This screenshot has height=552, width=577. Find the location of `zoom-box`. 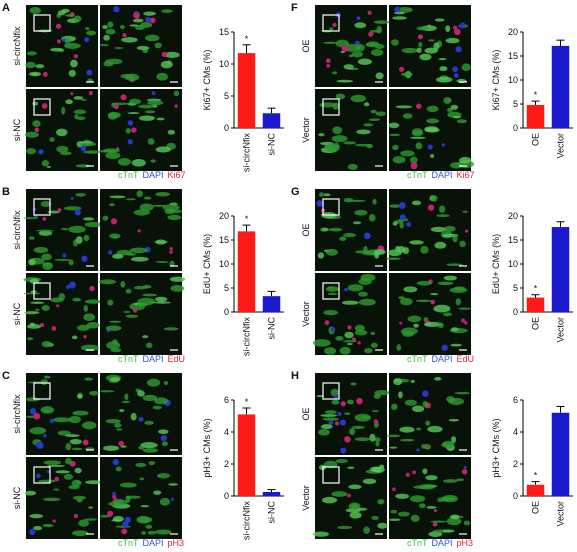

zoom-box is located at coordinates (42, 207).